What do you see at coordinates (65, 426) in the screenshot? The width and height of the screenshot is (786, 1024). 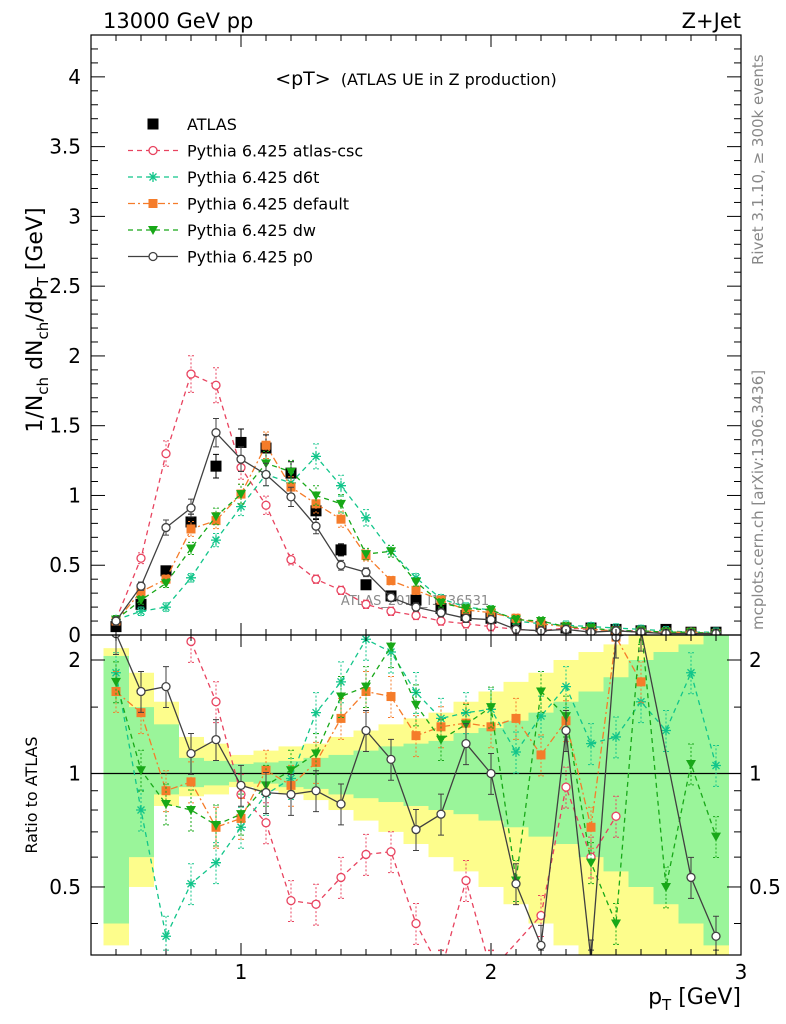 I see `y-tick-label: 1.5` at bounding box center [65, 426].